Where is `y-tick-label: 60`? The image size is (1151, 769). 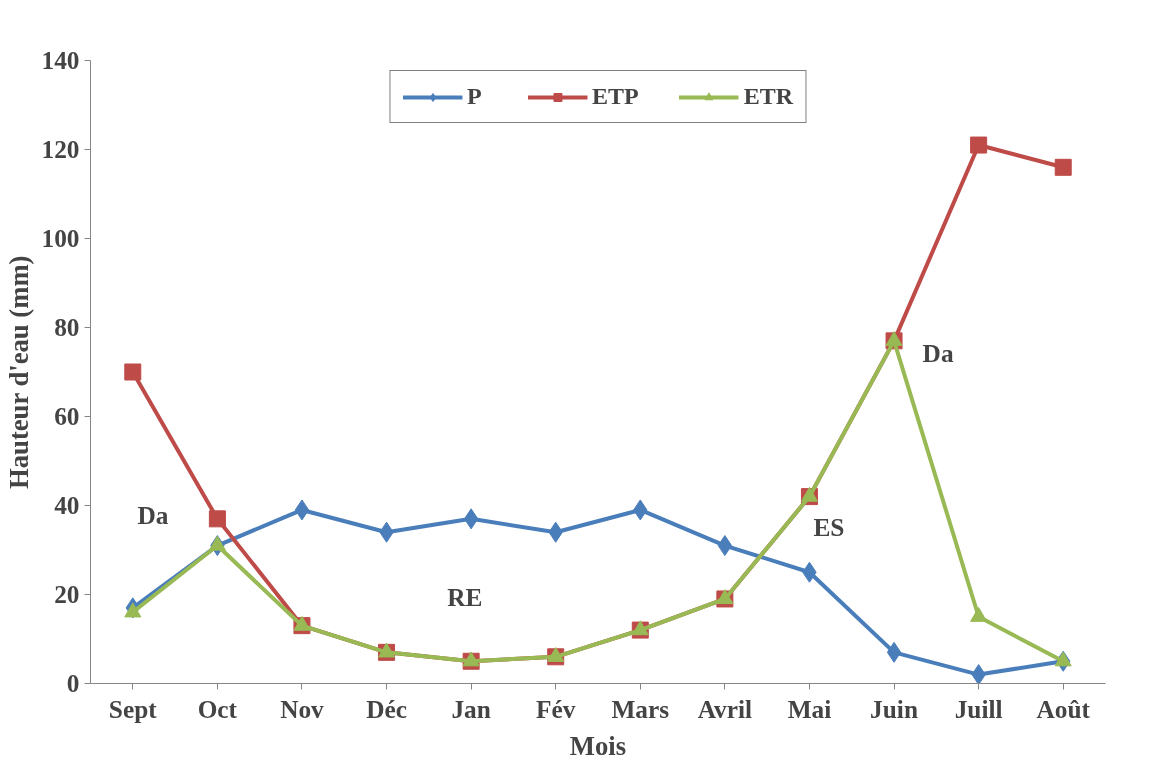
y-tick-label: 60 is located at coordinates (67, 416).